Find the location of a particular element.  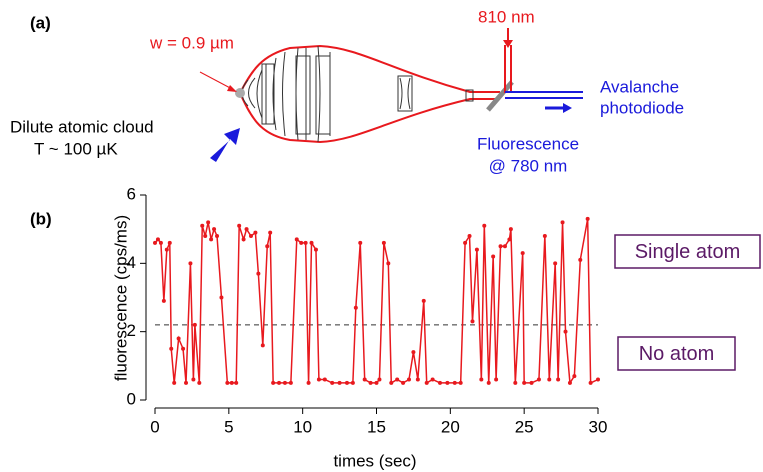

x-tick-label: 10 is located at coordinates (302, 426).